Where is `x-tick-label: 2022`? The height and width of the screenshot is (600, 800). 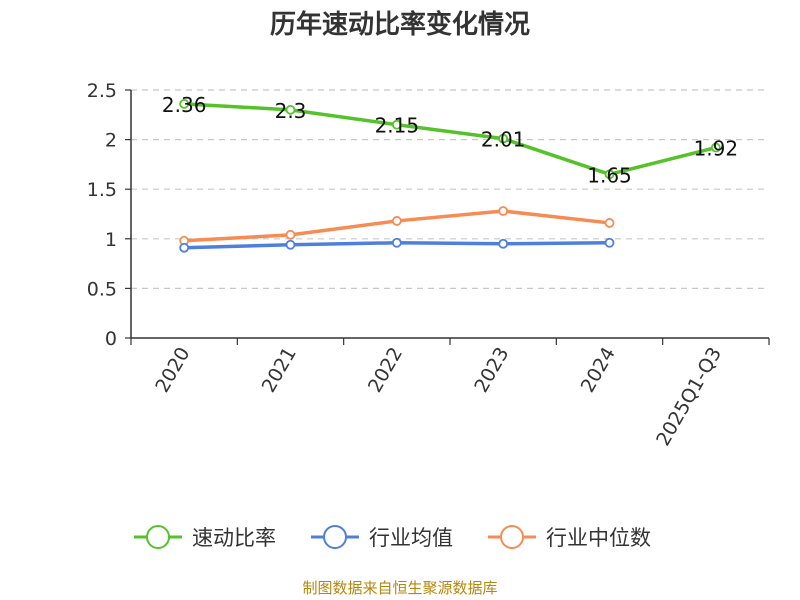
x-tick-label: 2022 is located at coordinates (385, 370).